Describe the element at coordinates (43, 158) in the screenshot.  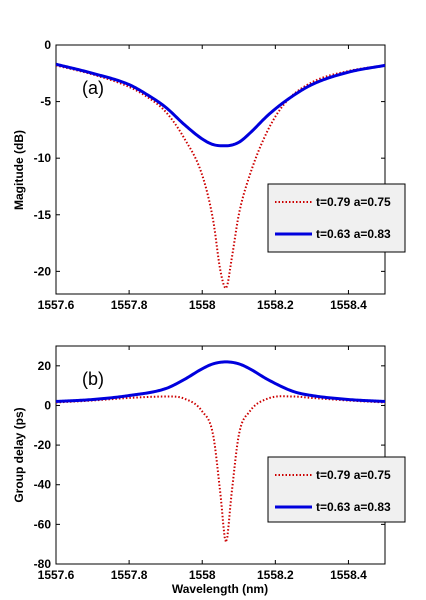
I see `y-tick-label: -10` at that location.